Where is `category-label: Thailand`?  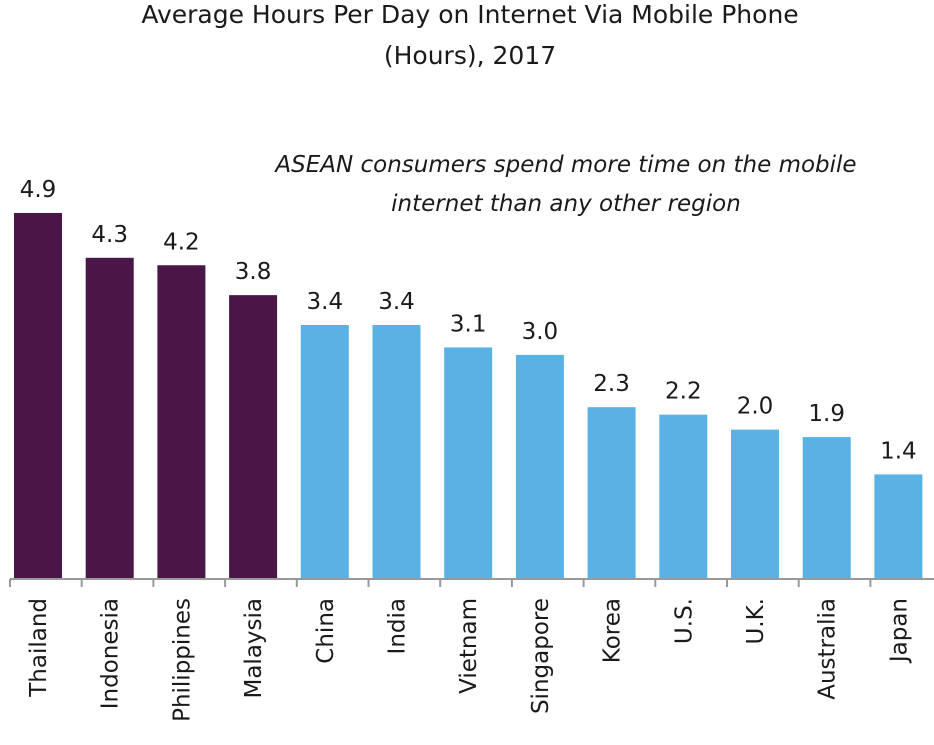 category-label: Thailand is located at coordinates (39, 648).